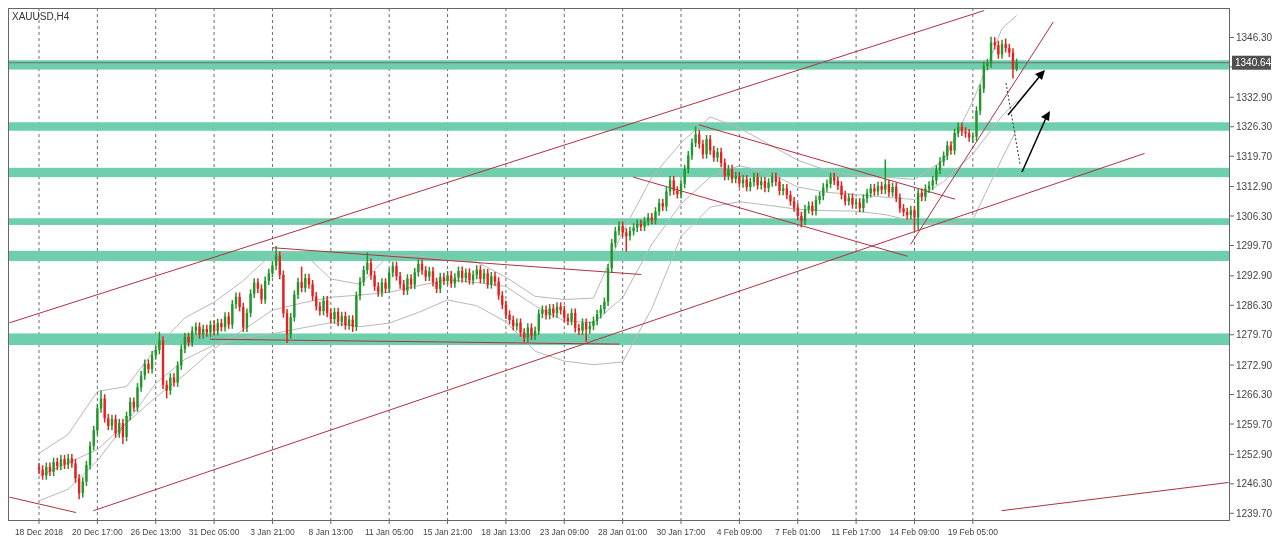  Describe the element at coordinates (1254, 335) in the screenshot. I see `y-tick-label: 1279.70` at that location.